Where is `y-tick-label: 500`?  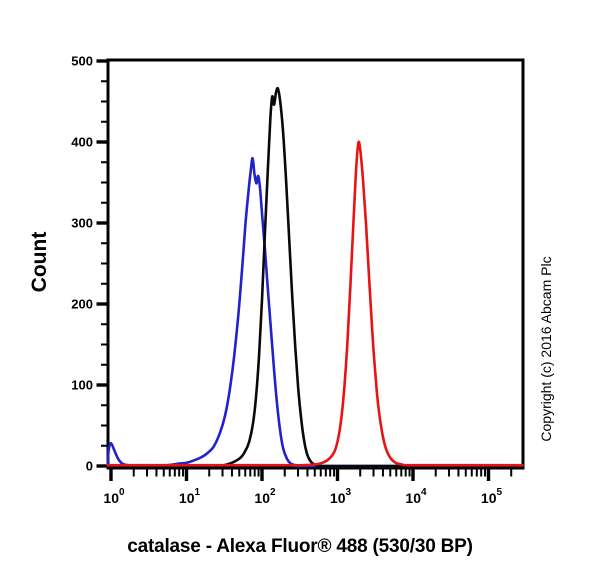 y-tick-label: 500 is located at coordinates (82, 61).